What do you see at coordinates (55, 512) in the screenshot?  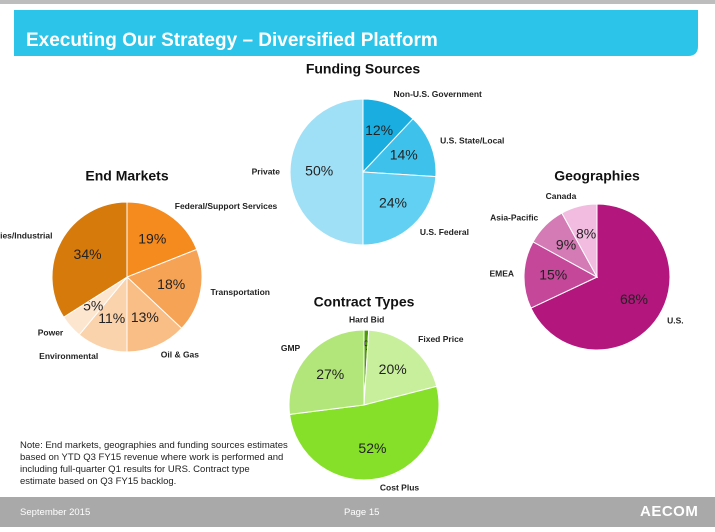 I see `footer-date: September 2015` at bounding box center [55, 512].